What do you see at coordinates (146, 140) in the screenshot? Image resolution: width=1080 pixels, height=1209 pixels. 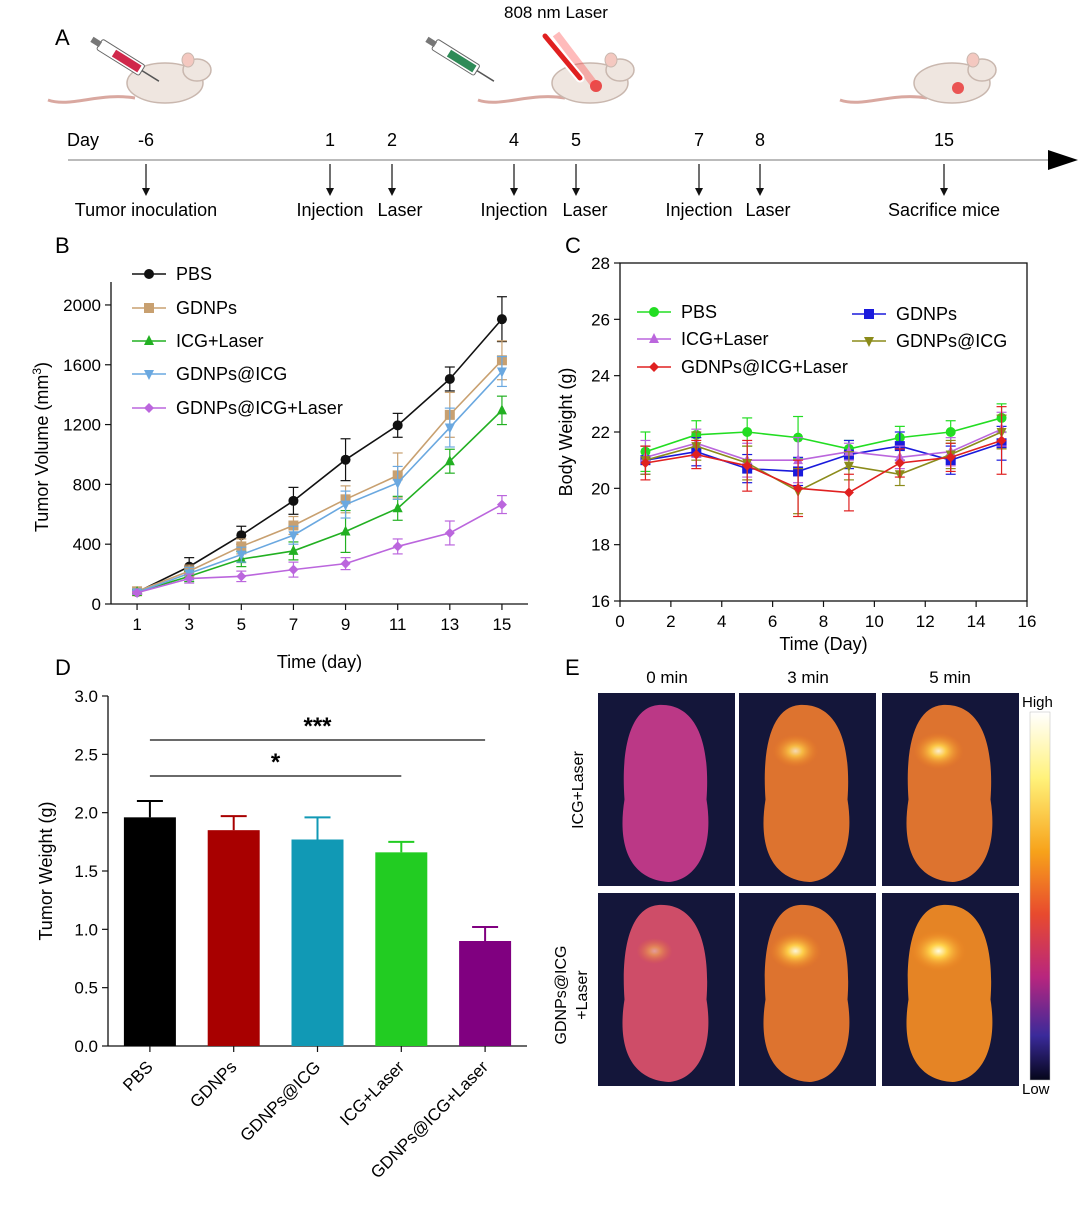 I see `timeline-day-label: -6` at bounding box center [146, 140].